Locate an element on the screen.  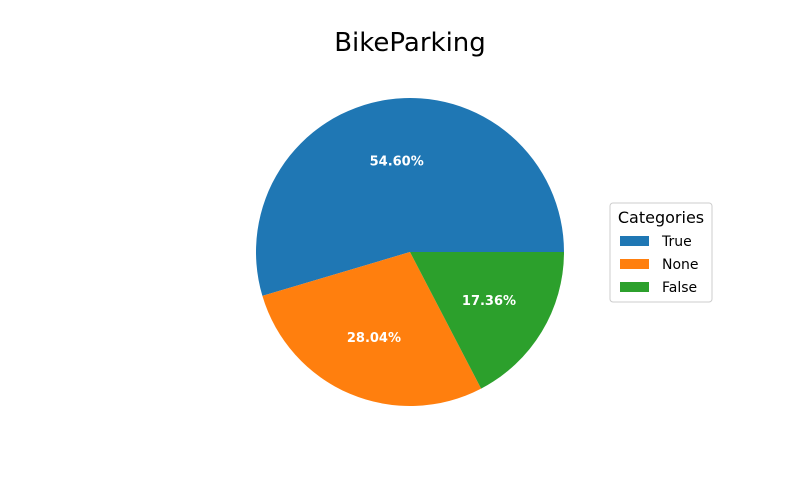
legend-label-true: True is located at coordinates (676, 242).